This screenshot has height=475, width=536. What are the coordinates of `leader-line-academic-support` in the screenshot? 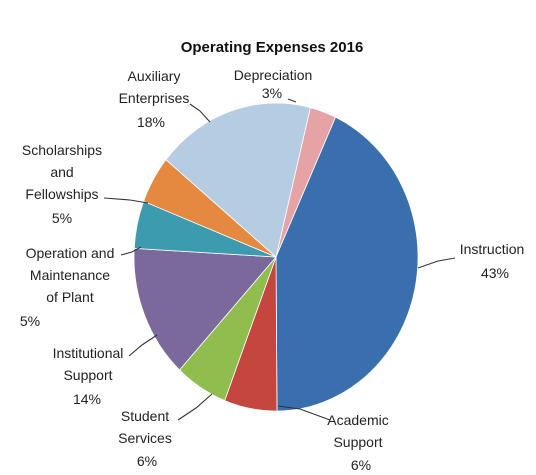 It's located at (304, 413).